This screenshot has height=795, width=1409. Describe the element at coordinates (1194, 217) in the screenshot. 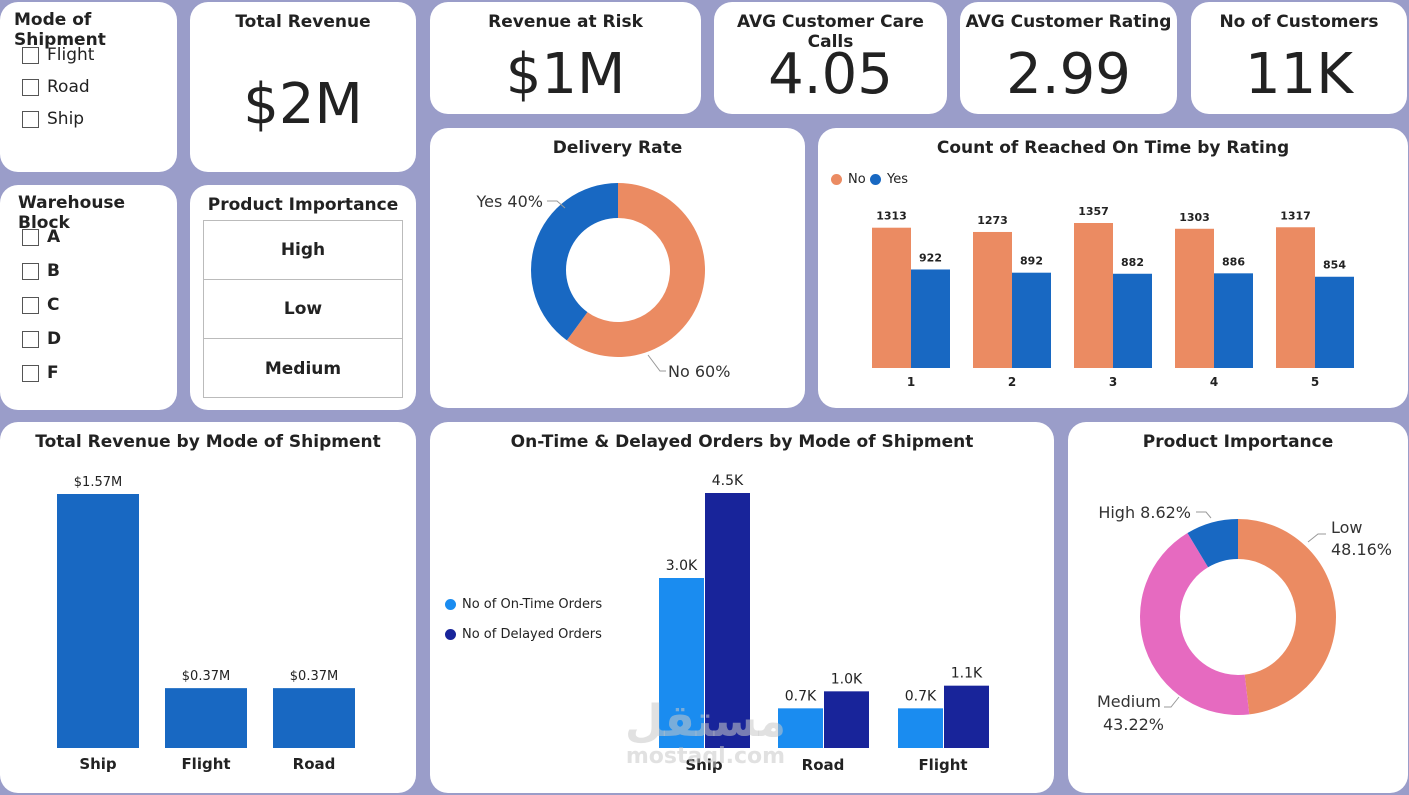

I see `data-label: 1303` at that location.